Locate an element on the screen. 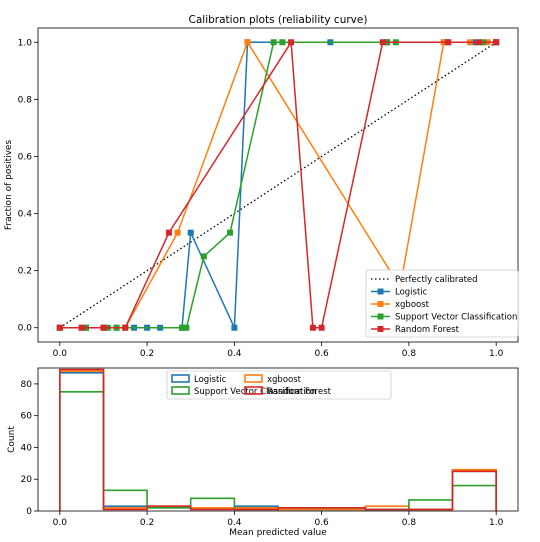 The height and width of the screenshot is (542, 540). legend-swatch-random-forest is located at coordinates (253, 390).